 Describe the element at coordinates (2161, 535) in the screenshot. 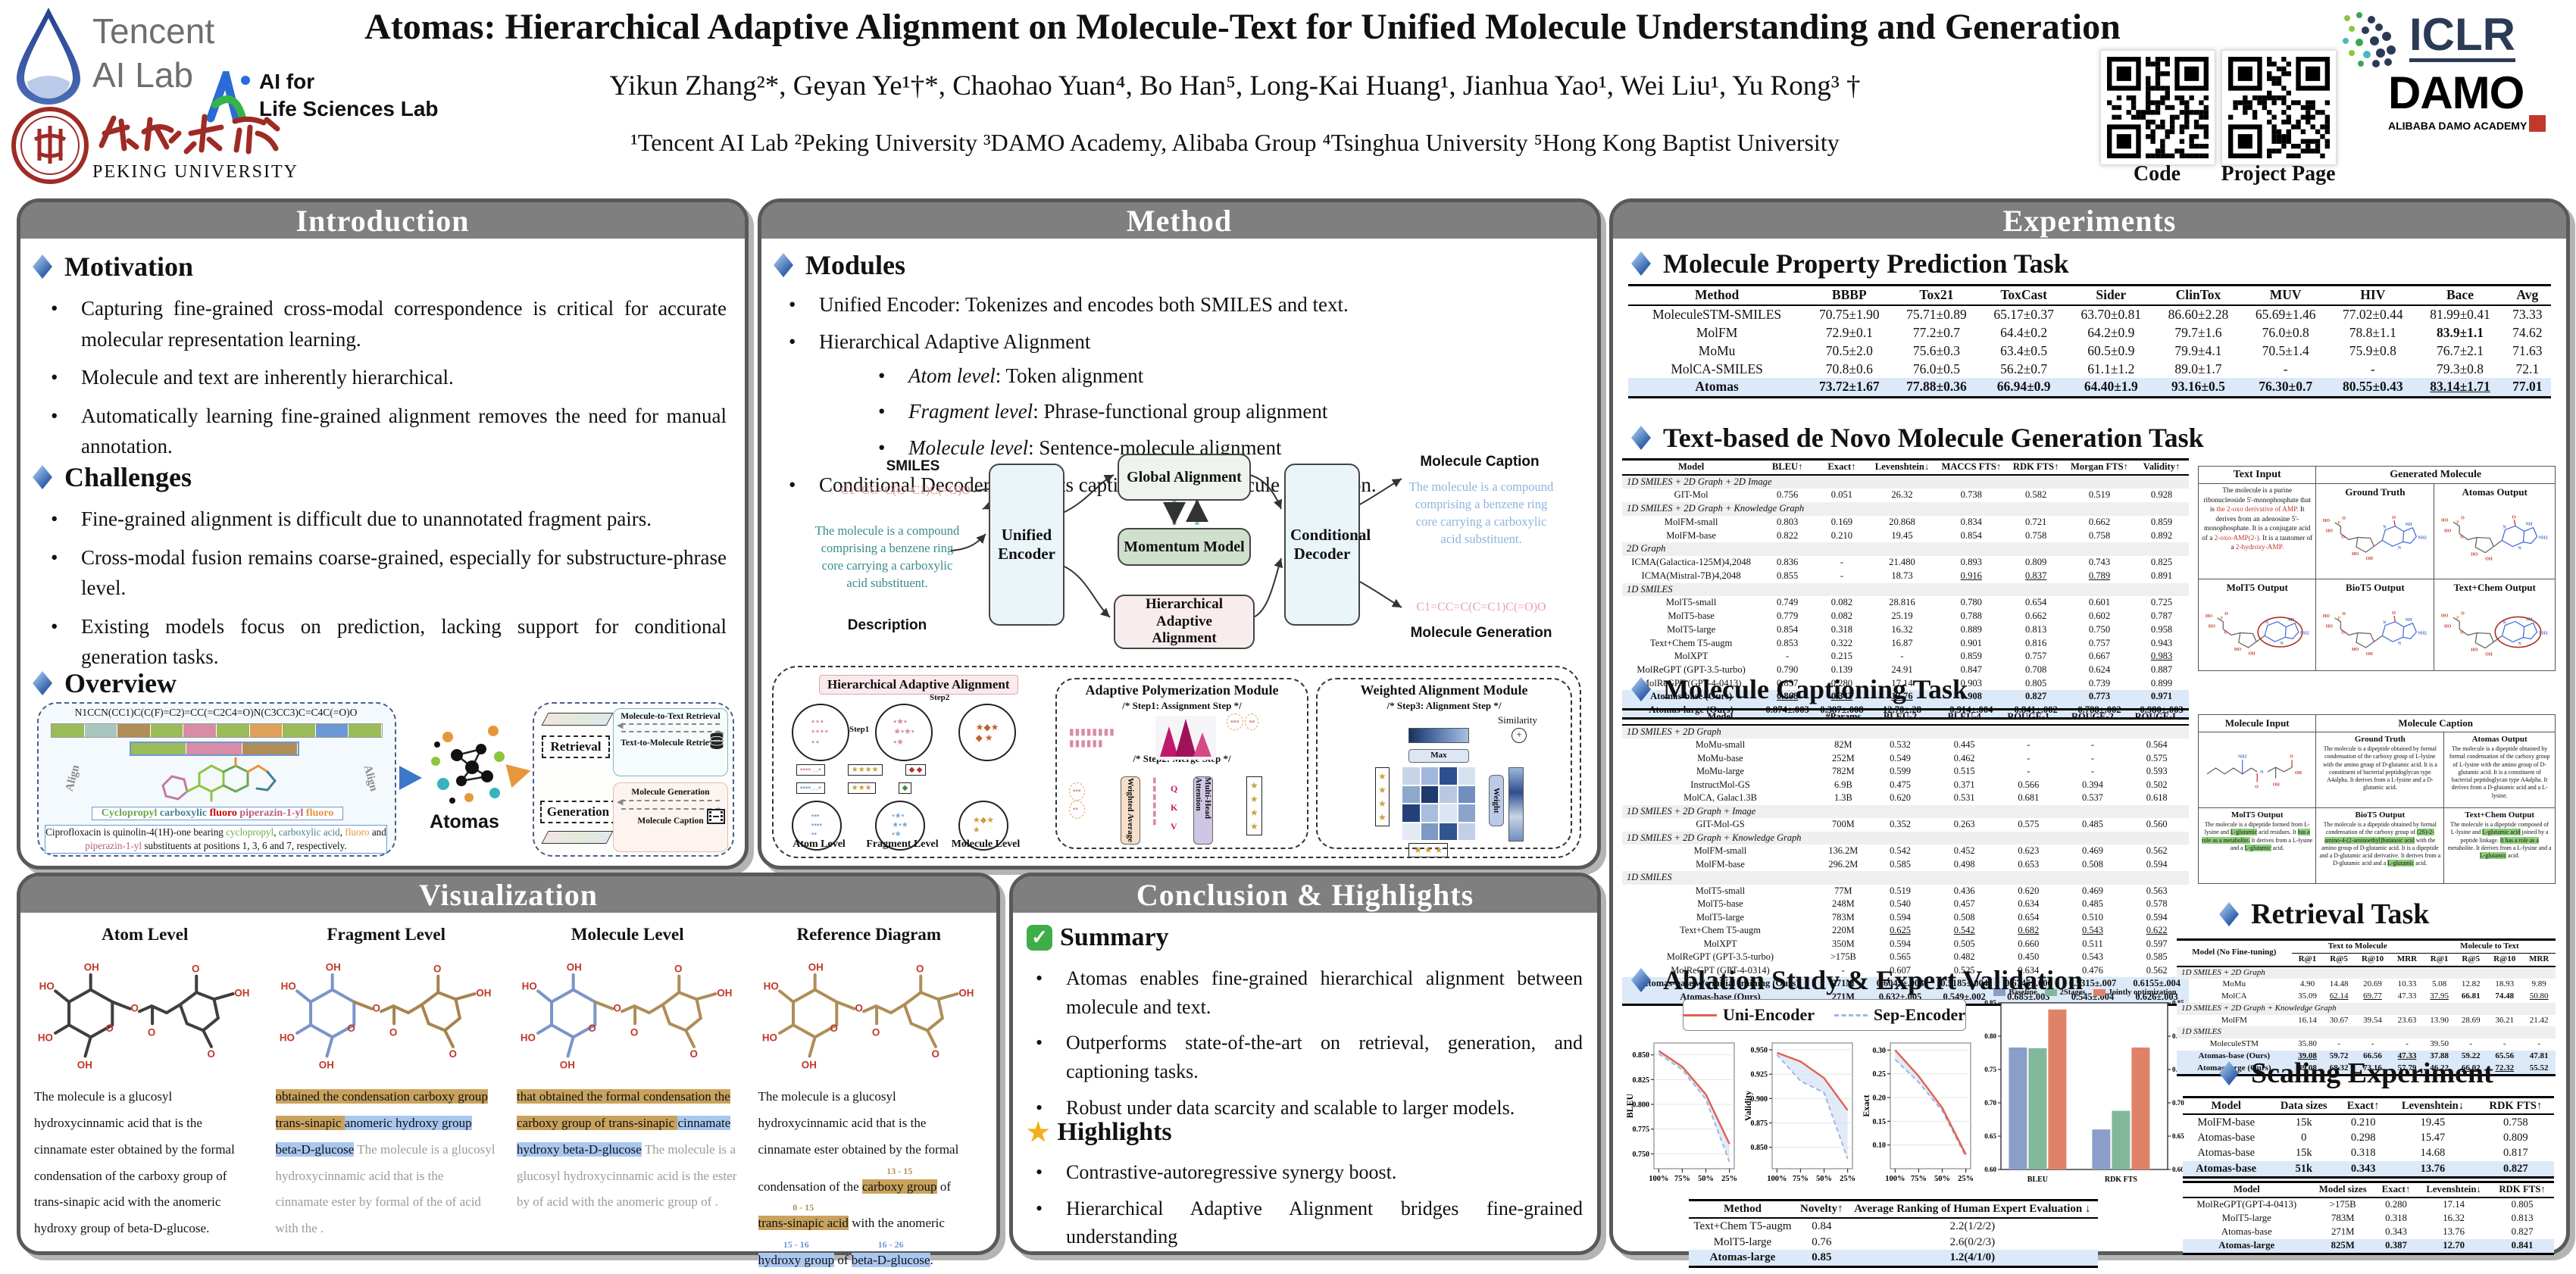

I see `table-cell: 0.892` at that location.